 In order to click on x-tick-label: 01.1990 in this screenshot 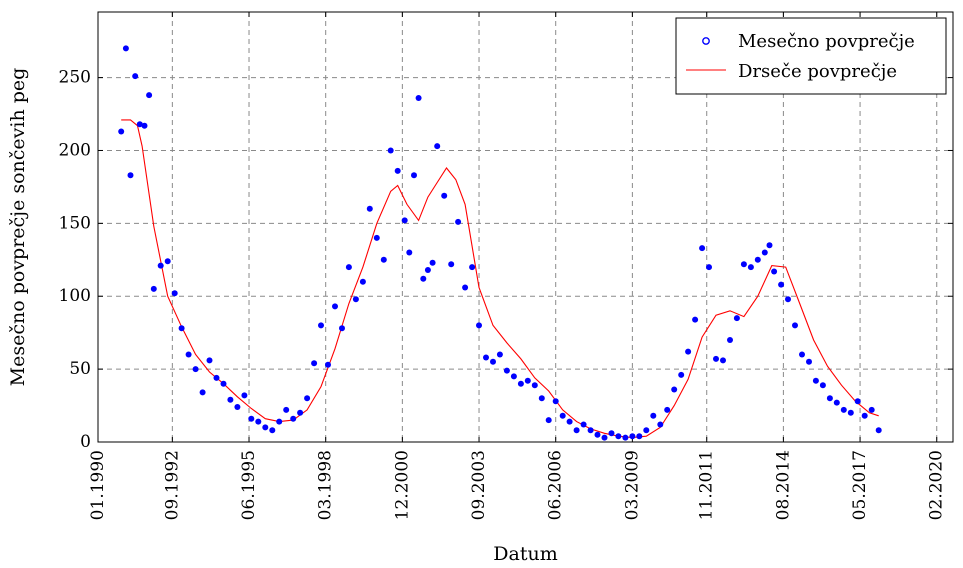, I will do `click(98, 485)`.